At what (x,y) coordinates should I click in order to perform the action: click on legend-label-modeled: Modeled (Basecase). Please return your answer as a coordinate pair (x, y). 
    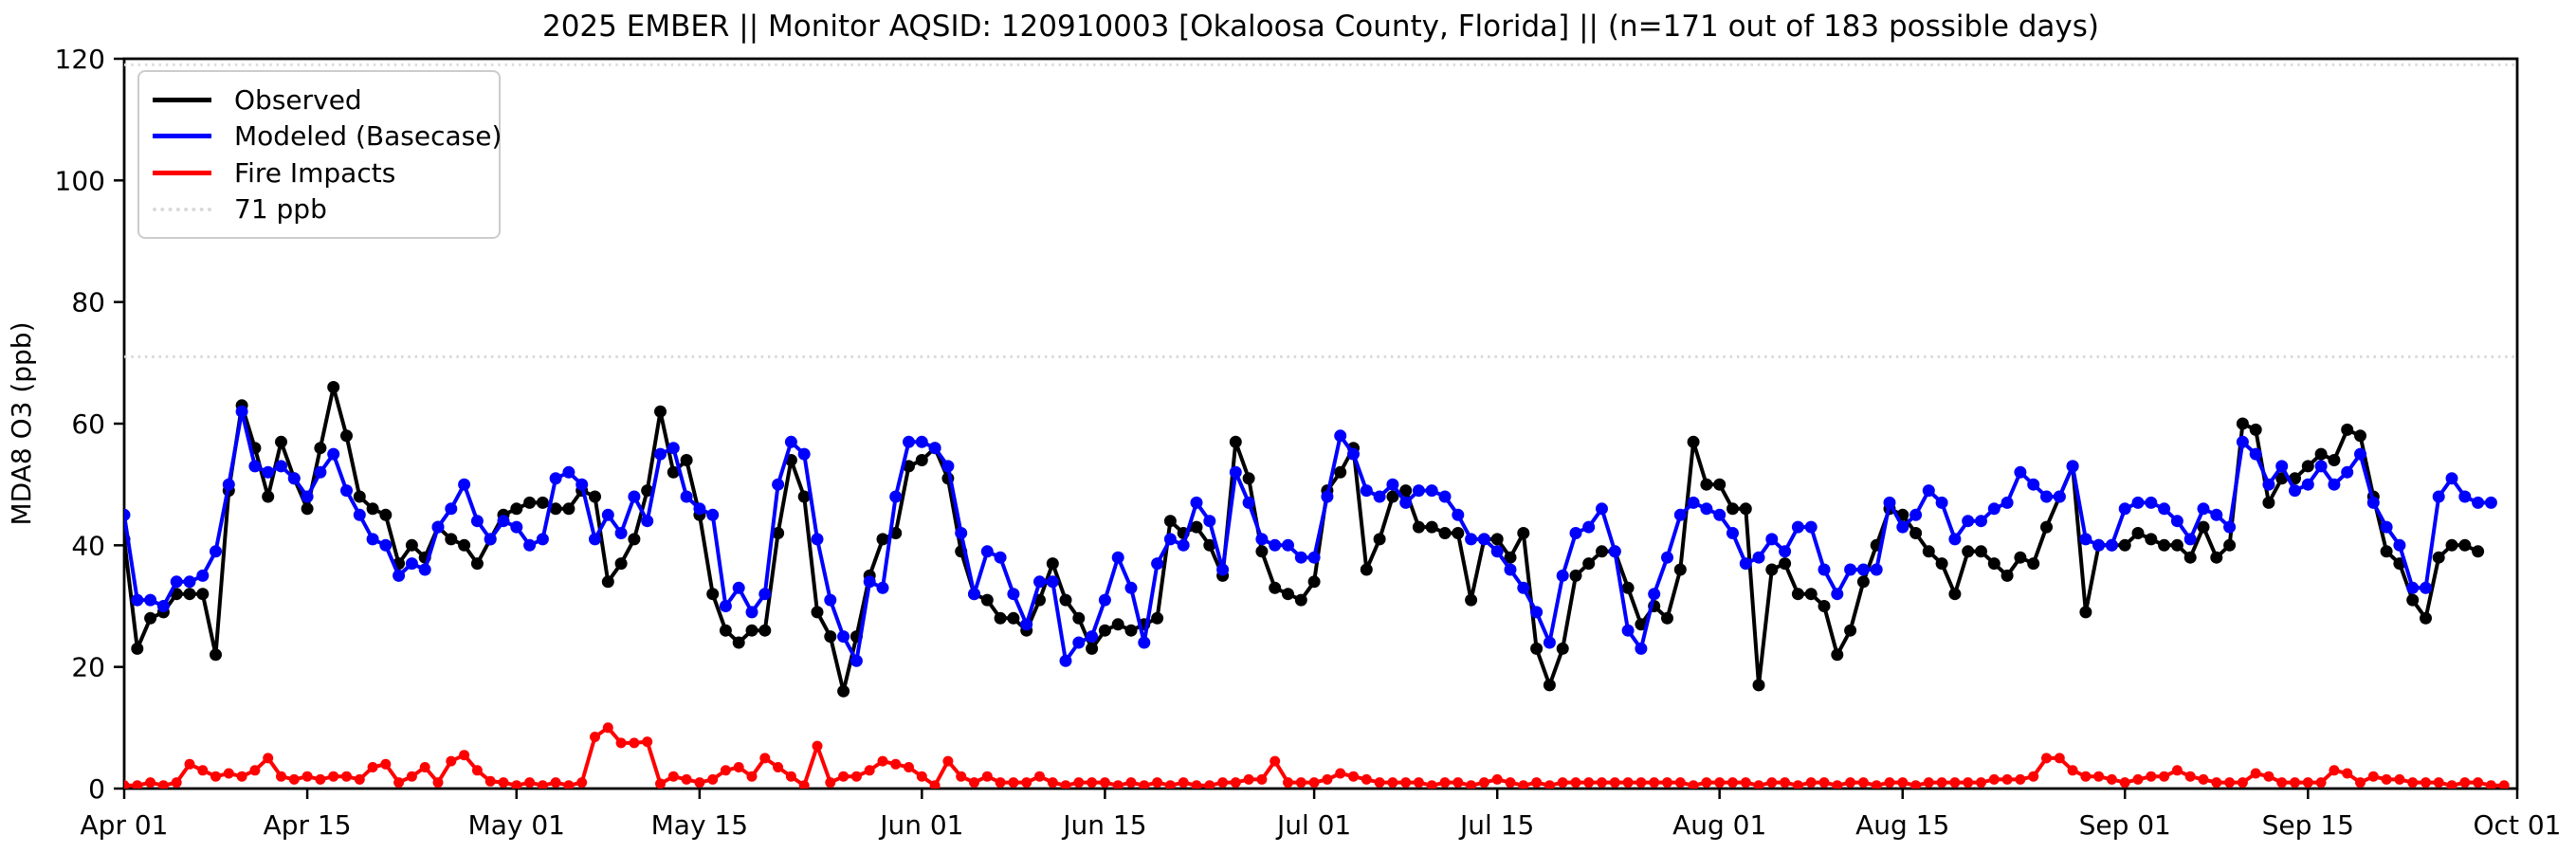
    Looking at the image, I should click on (368, 136).